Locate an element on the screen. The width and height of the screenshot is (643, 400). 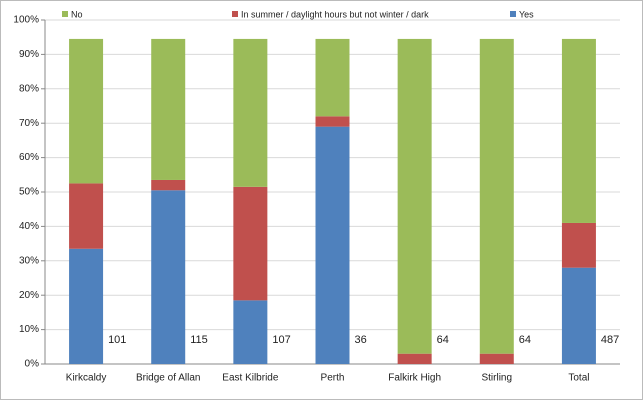
x-tick-label: Falkirk High is located at coordinates (414, 378).